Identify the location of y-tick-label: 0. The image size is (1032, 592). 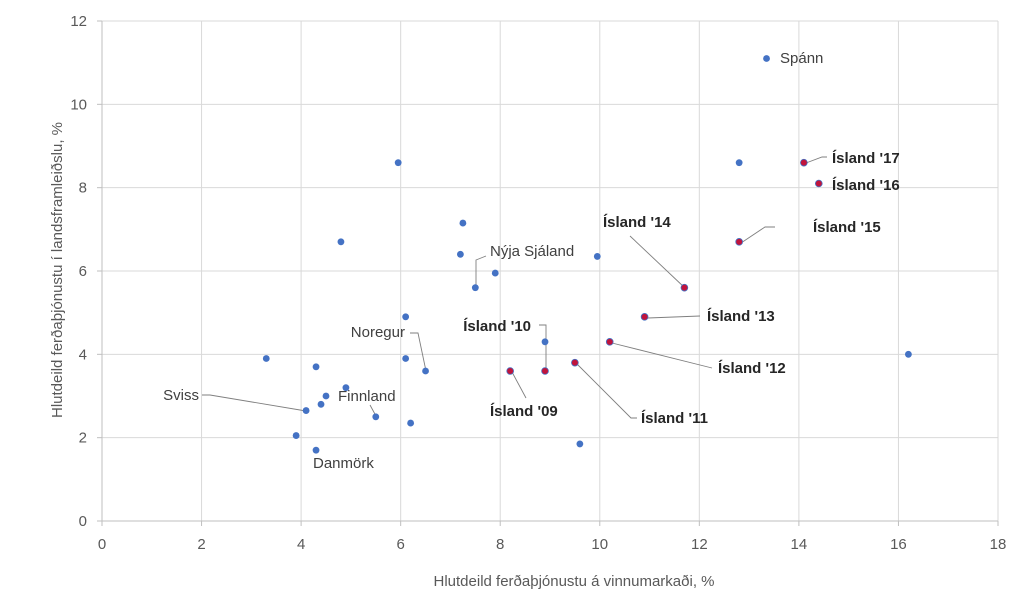
(83, 521).